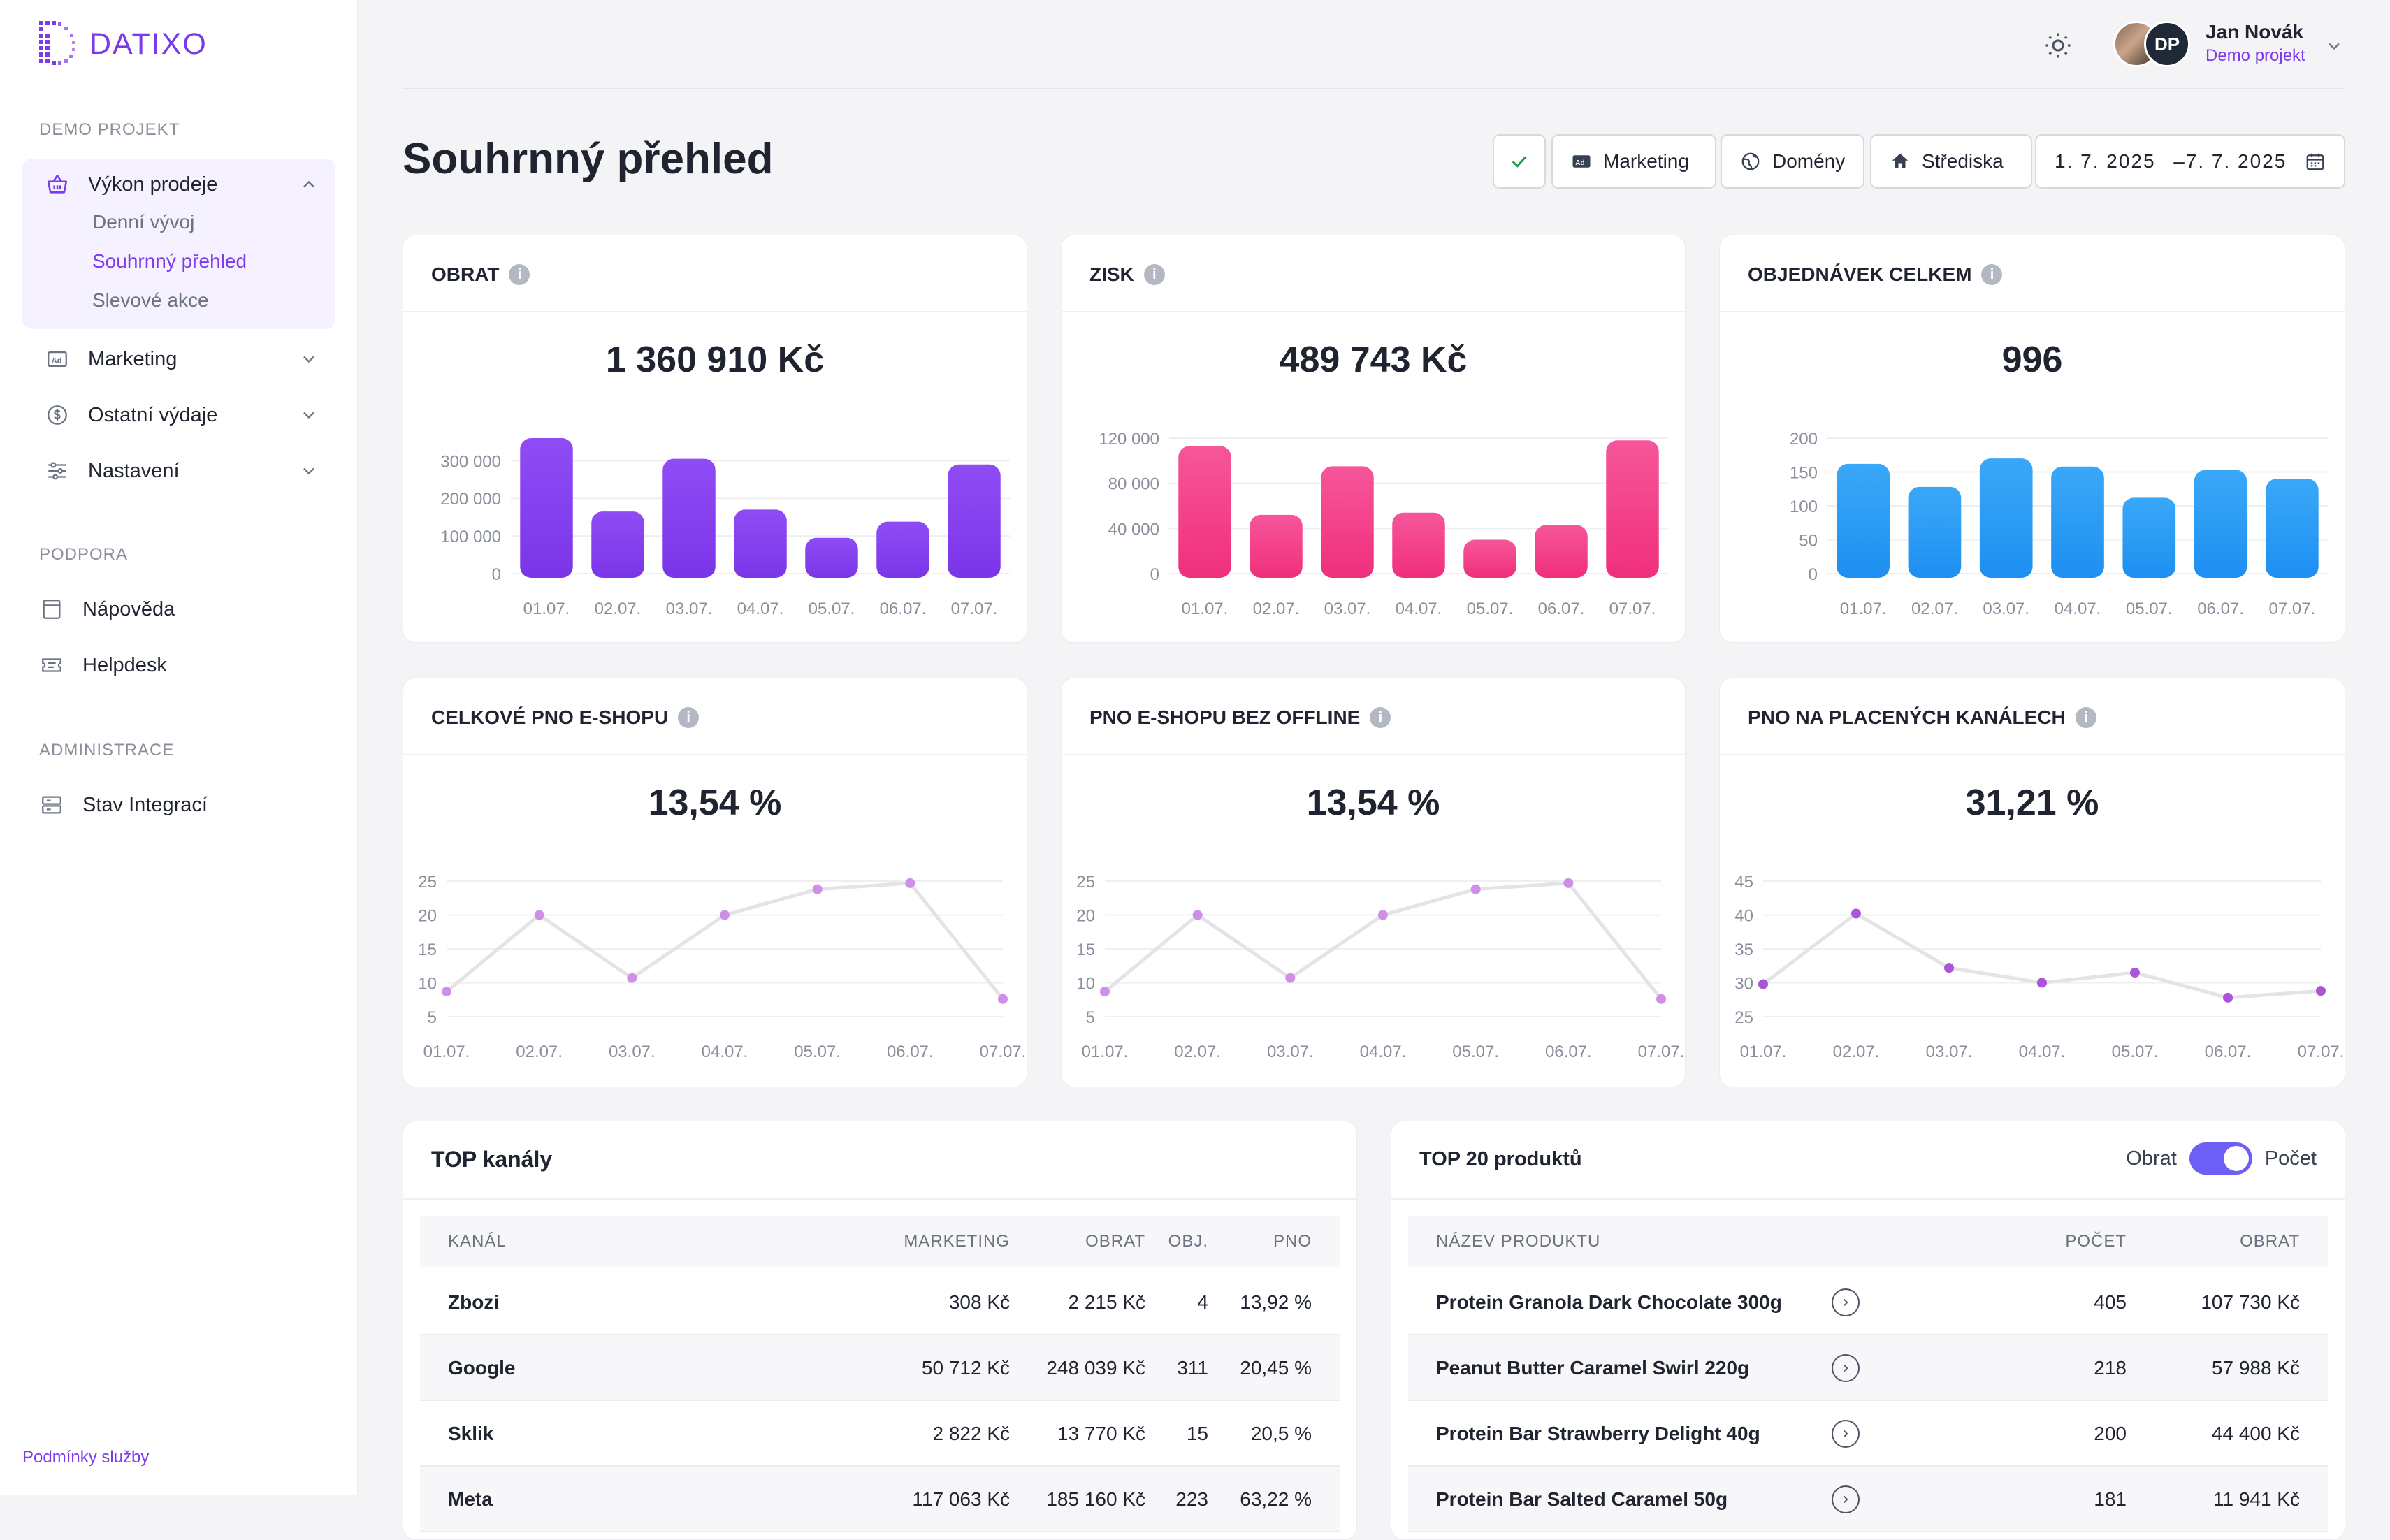  I want to click on confirm-filter-button, so click(1519, 161).